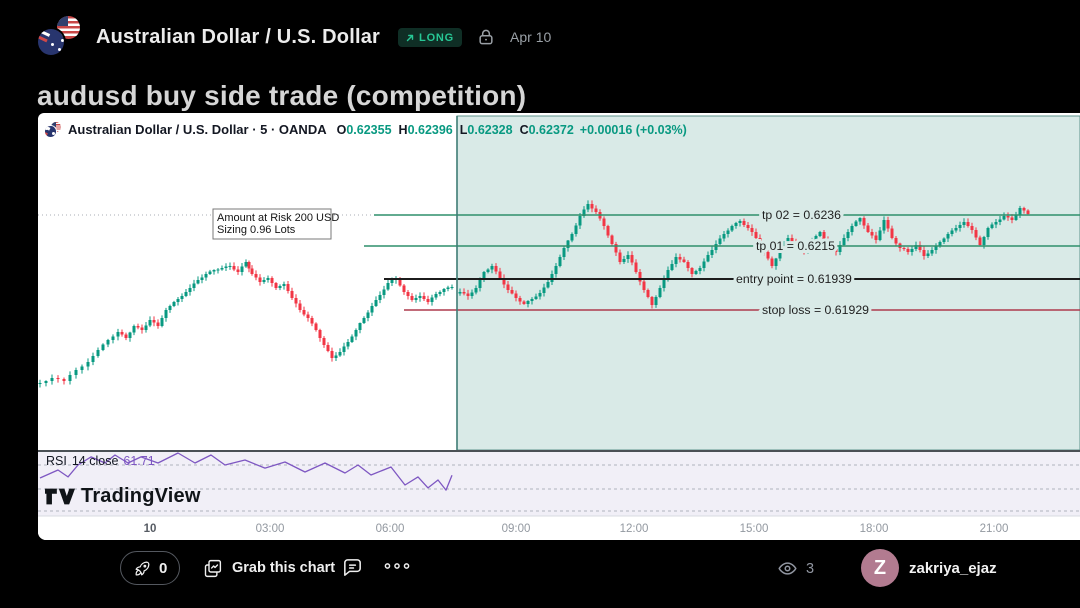 The image size is (1080, 608). What do you see at coordinates (60, 496) in the screenshot?
I see `tradingview-logo-icon` at bounding box center [60, 496].